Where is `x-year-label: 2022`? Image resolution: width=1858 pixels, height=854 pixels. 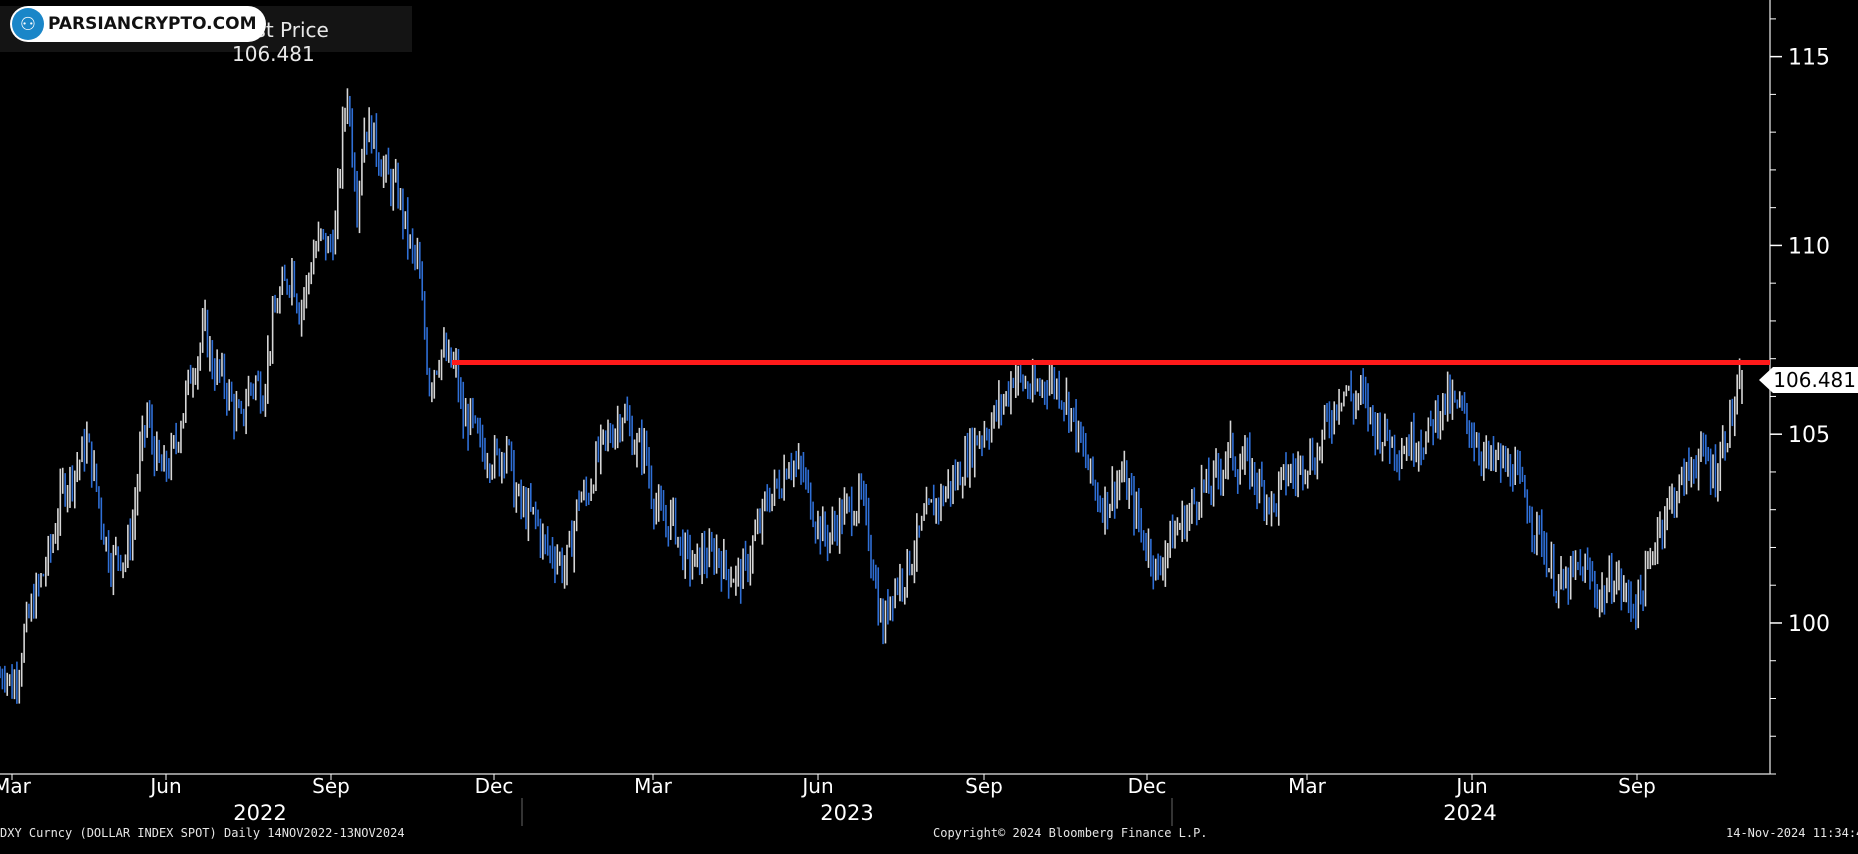 x-year-label: 2022 is located at coordinates (259, 813).